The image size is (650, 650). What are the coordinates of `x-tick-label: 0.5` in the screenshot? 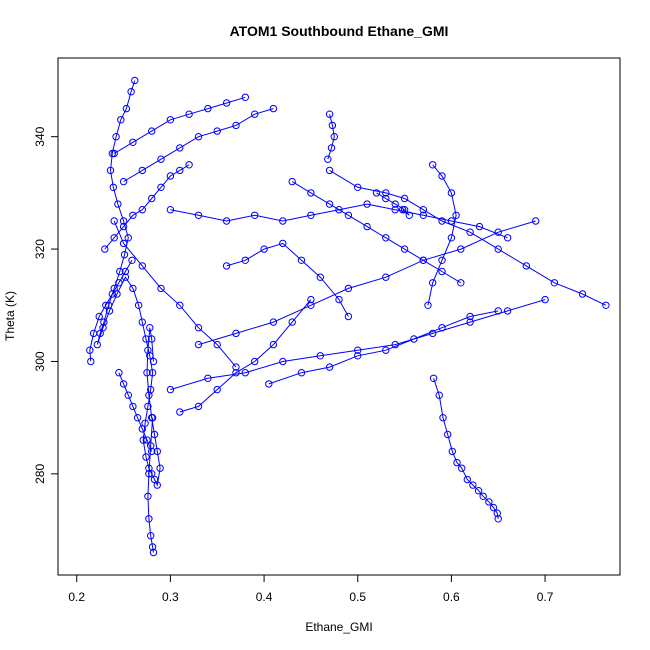 It's located at (357, 597).